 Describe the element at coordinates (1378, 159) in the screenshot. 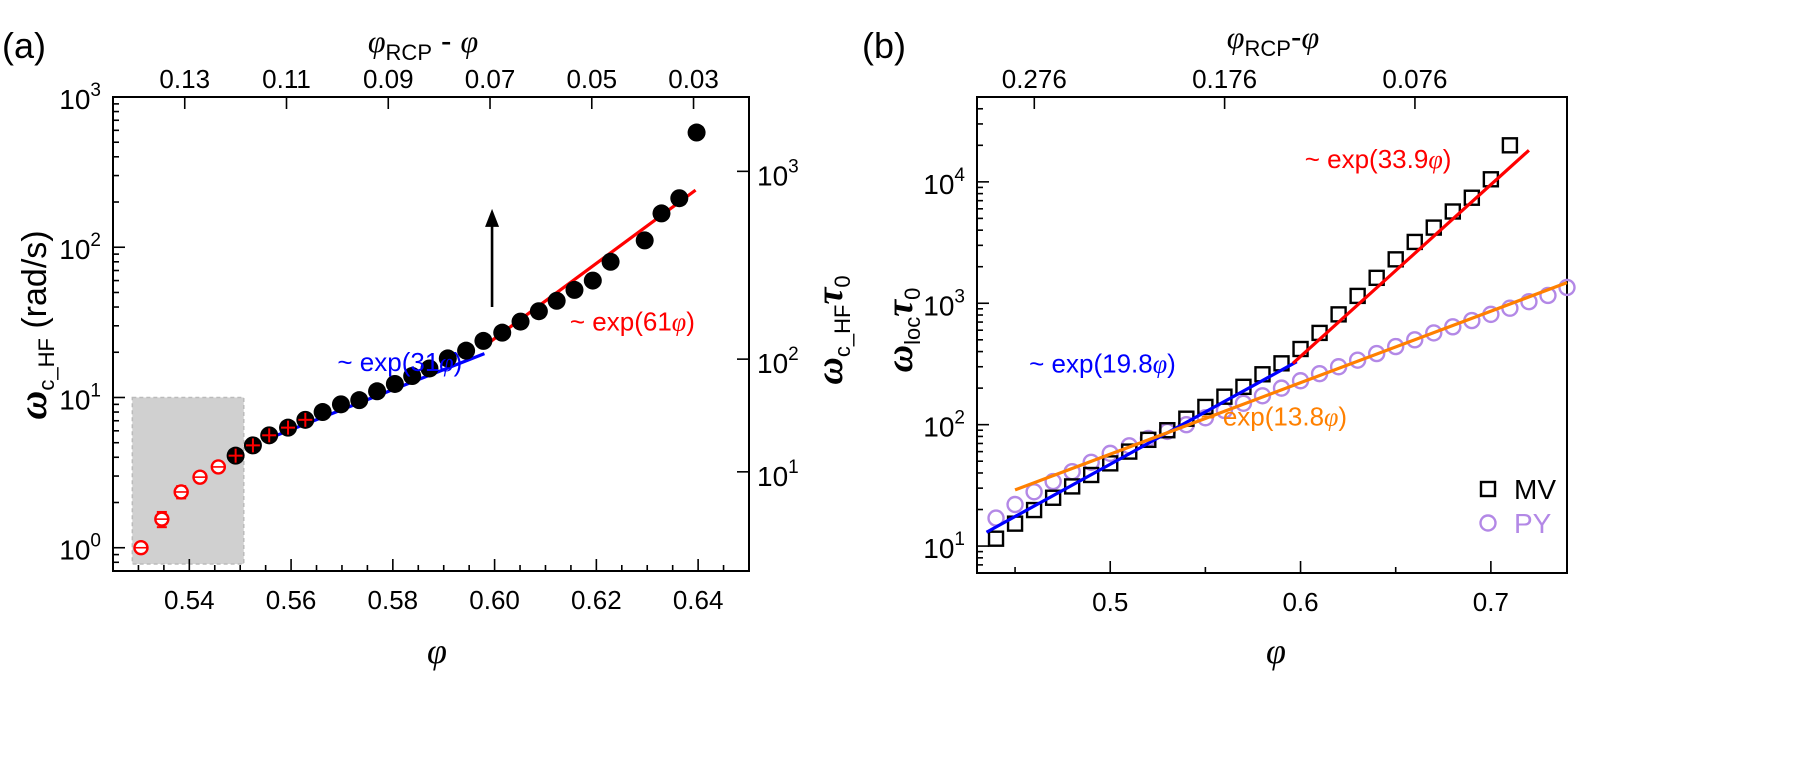

I see `b-fit-label: ~ exp(33.9φ)` at that location.